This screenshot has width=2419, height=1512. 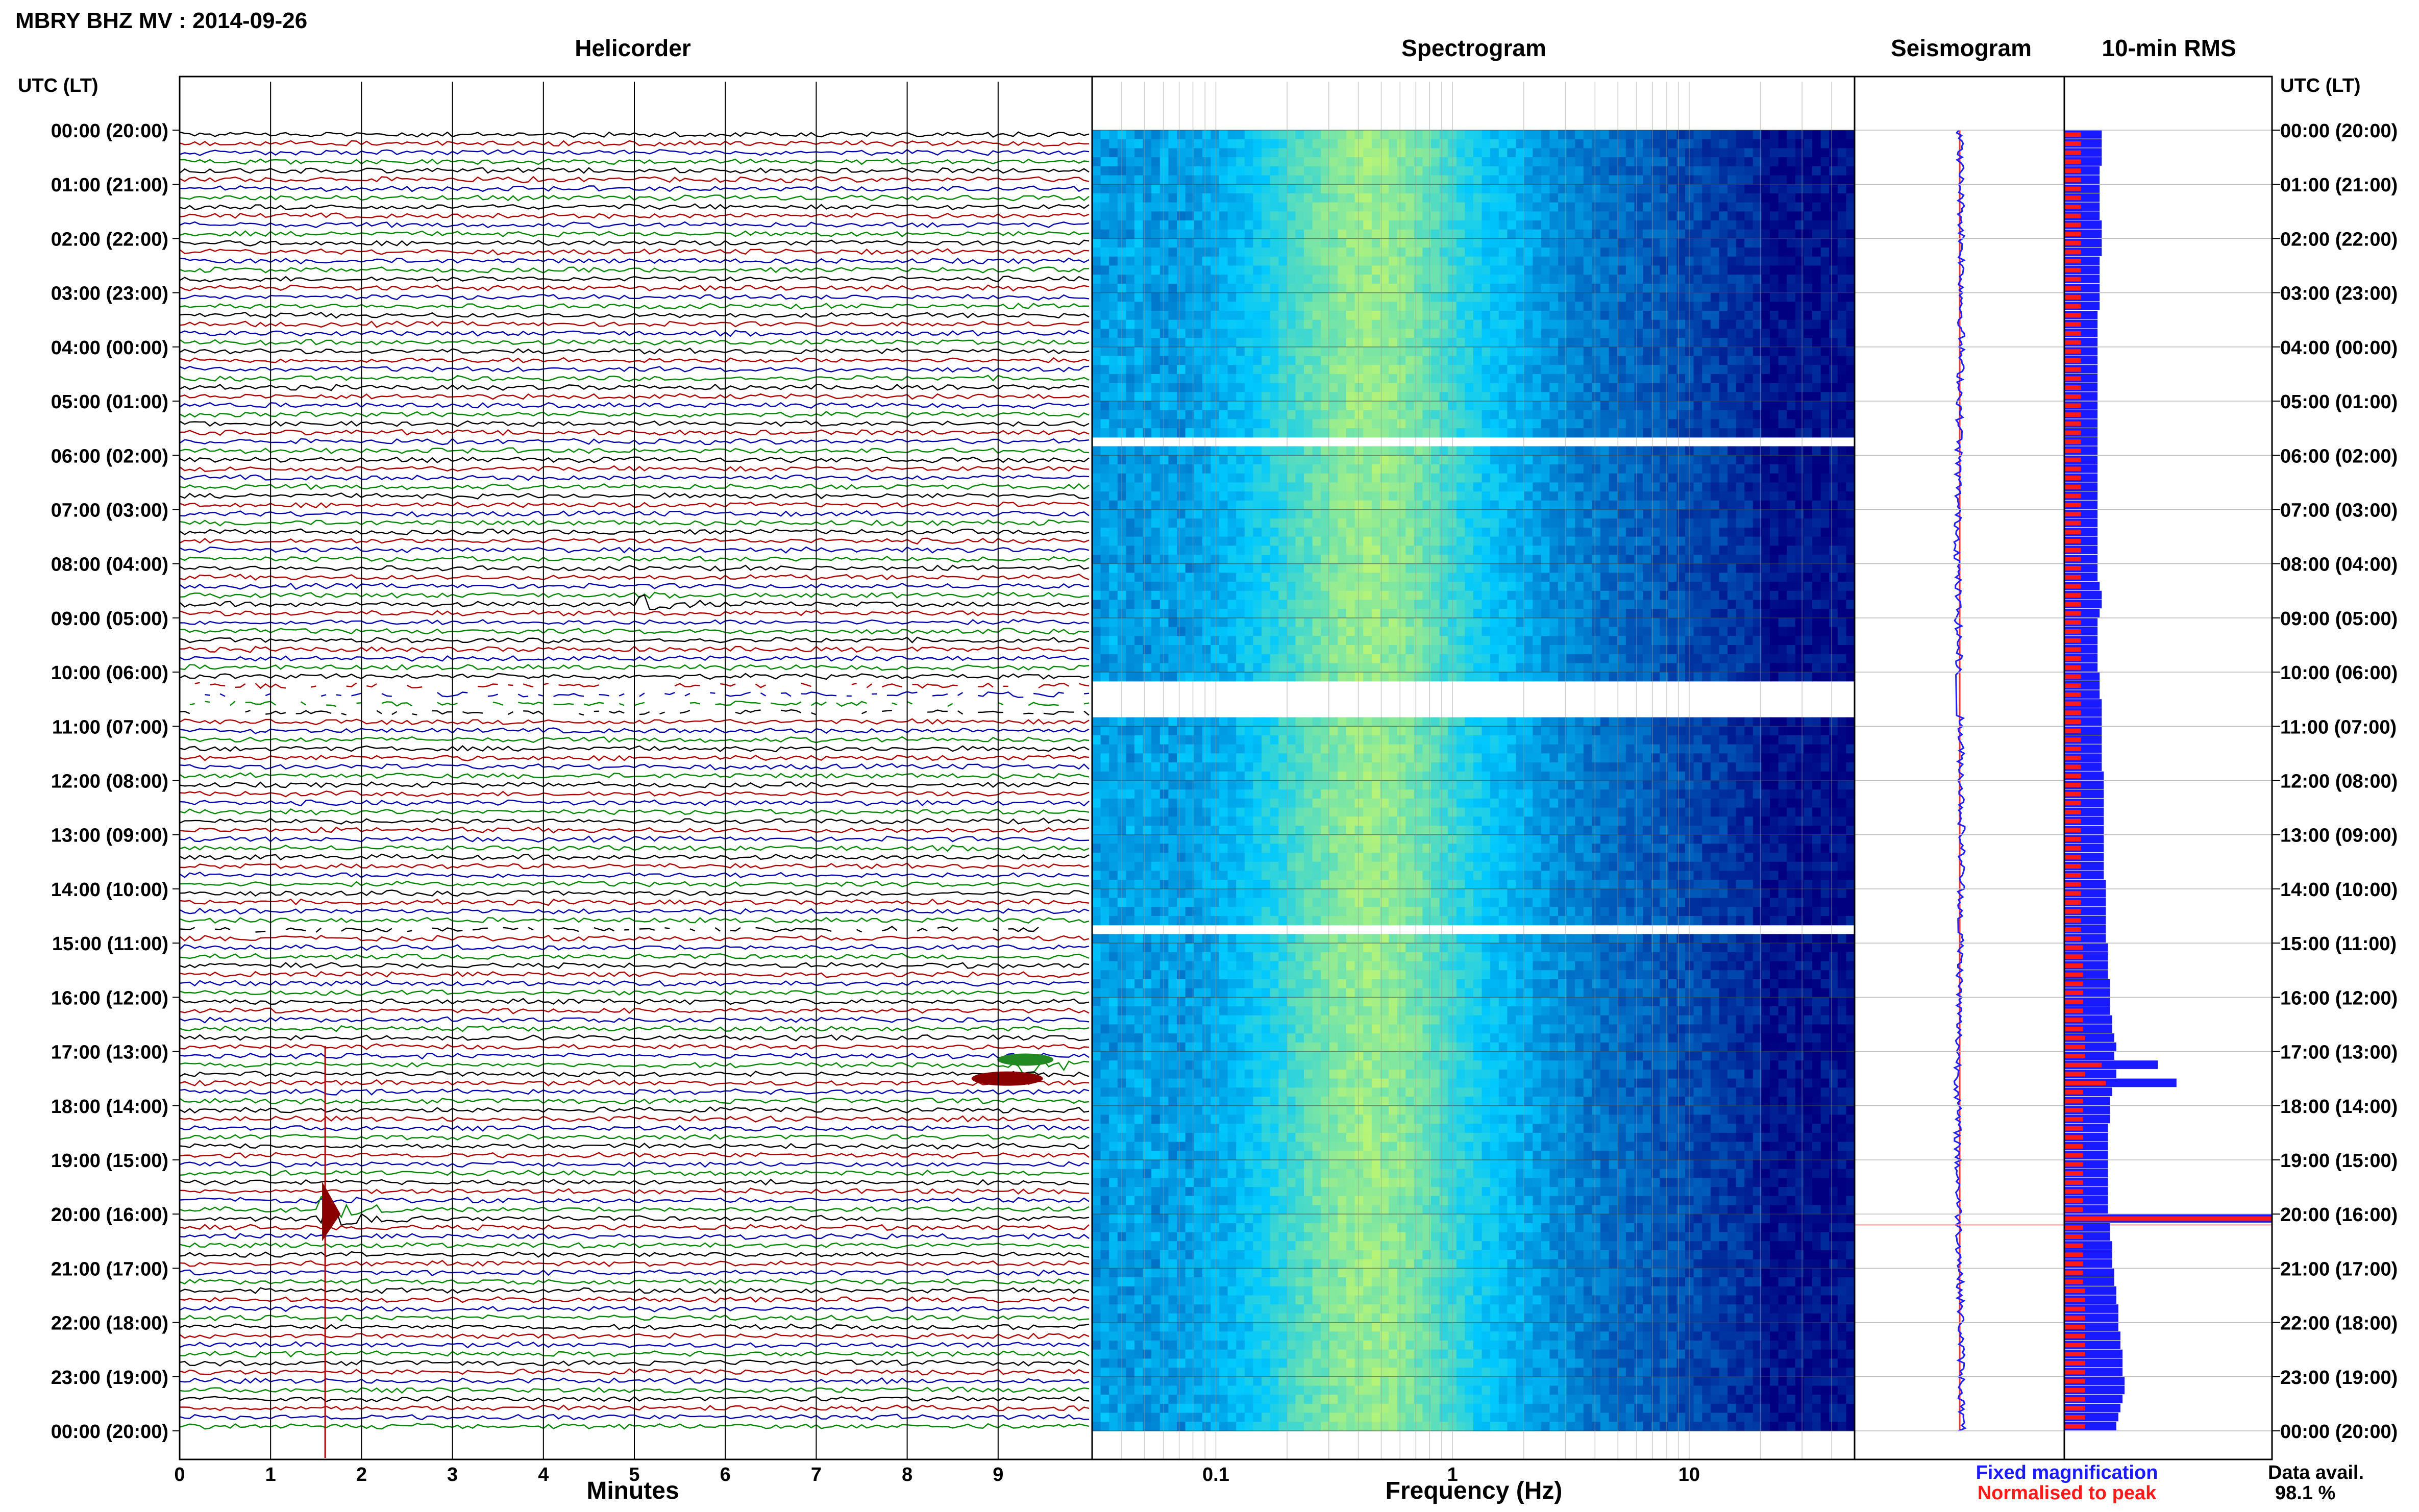 I want to click on right-time-label: 07:00 (03:00), so click(x=2339, y=510).